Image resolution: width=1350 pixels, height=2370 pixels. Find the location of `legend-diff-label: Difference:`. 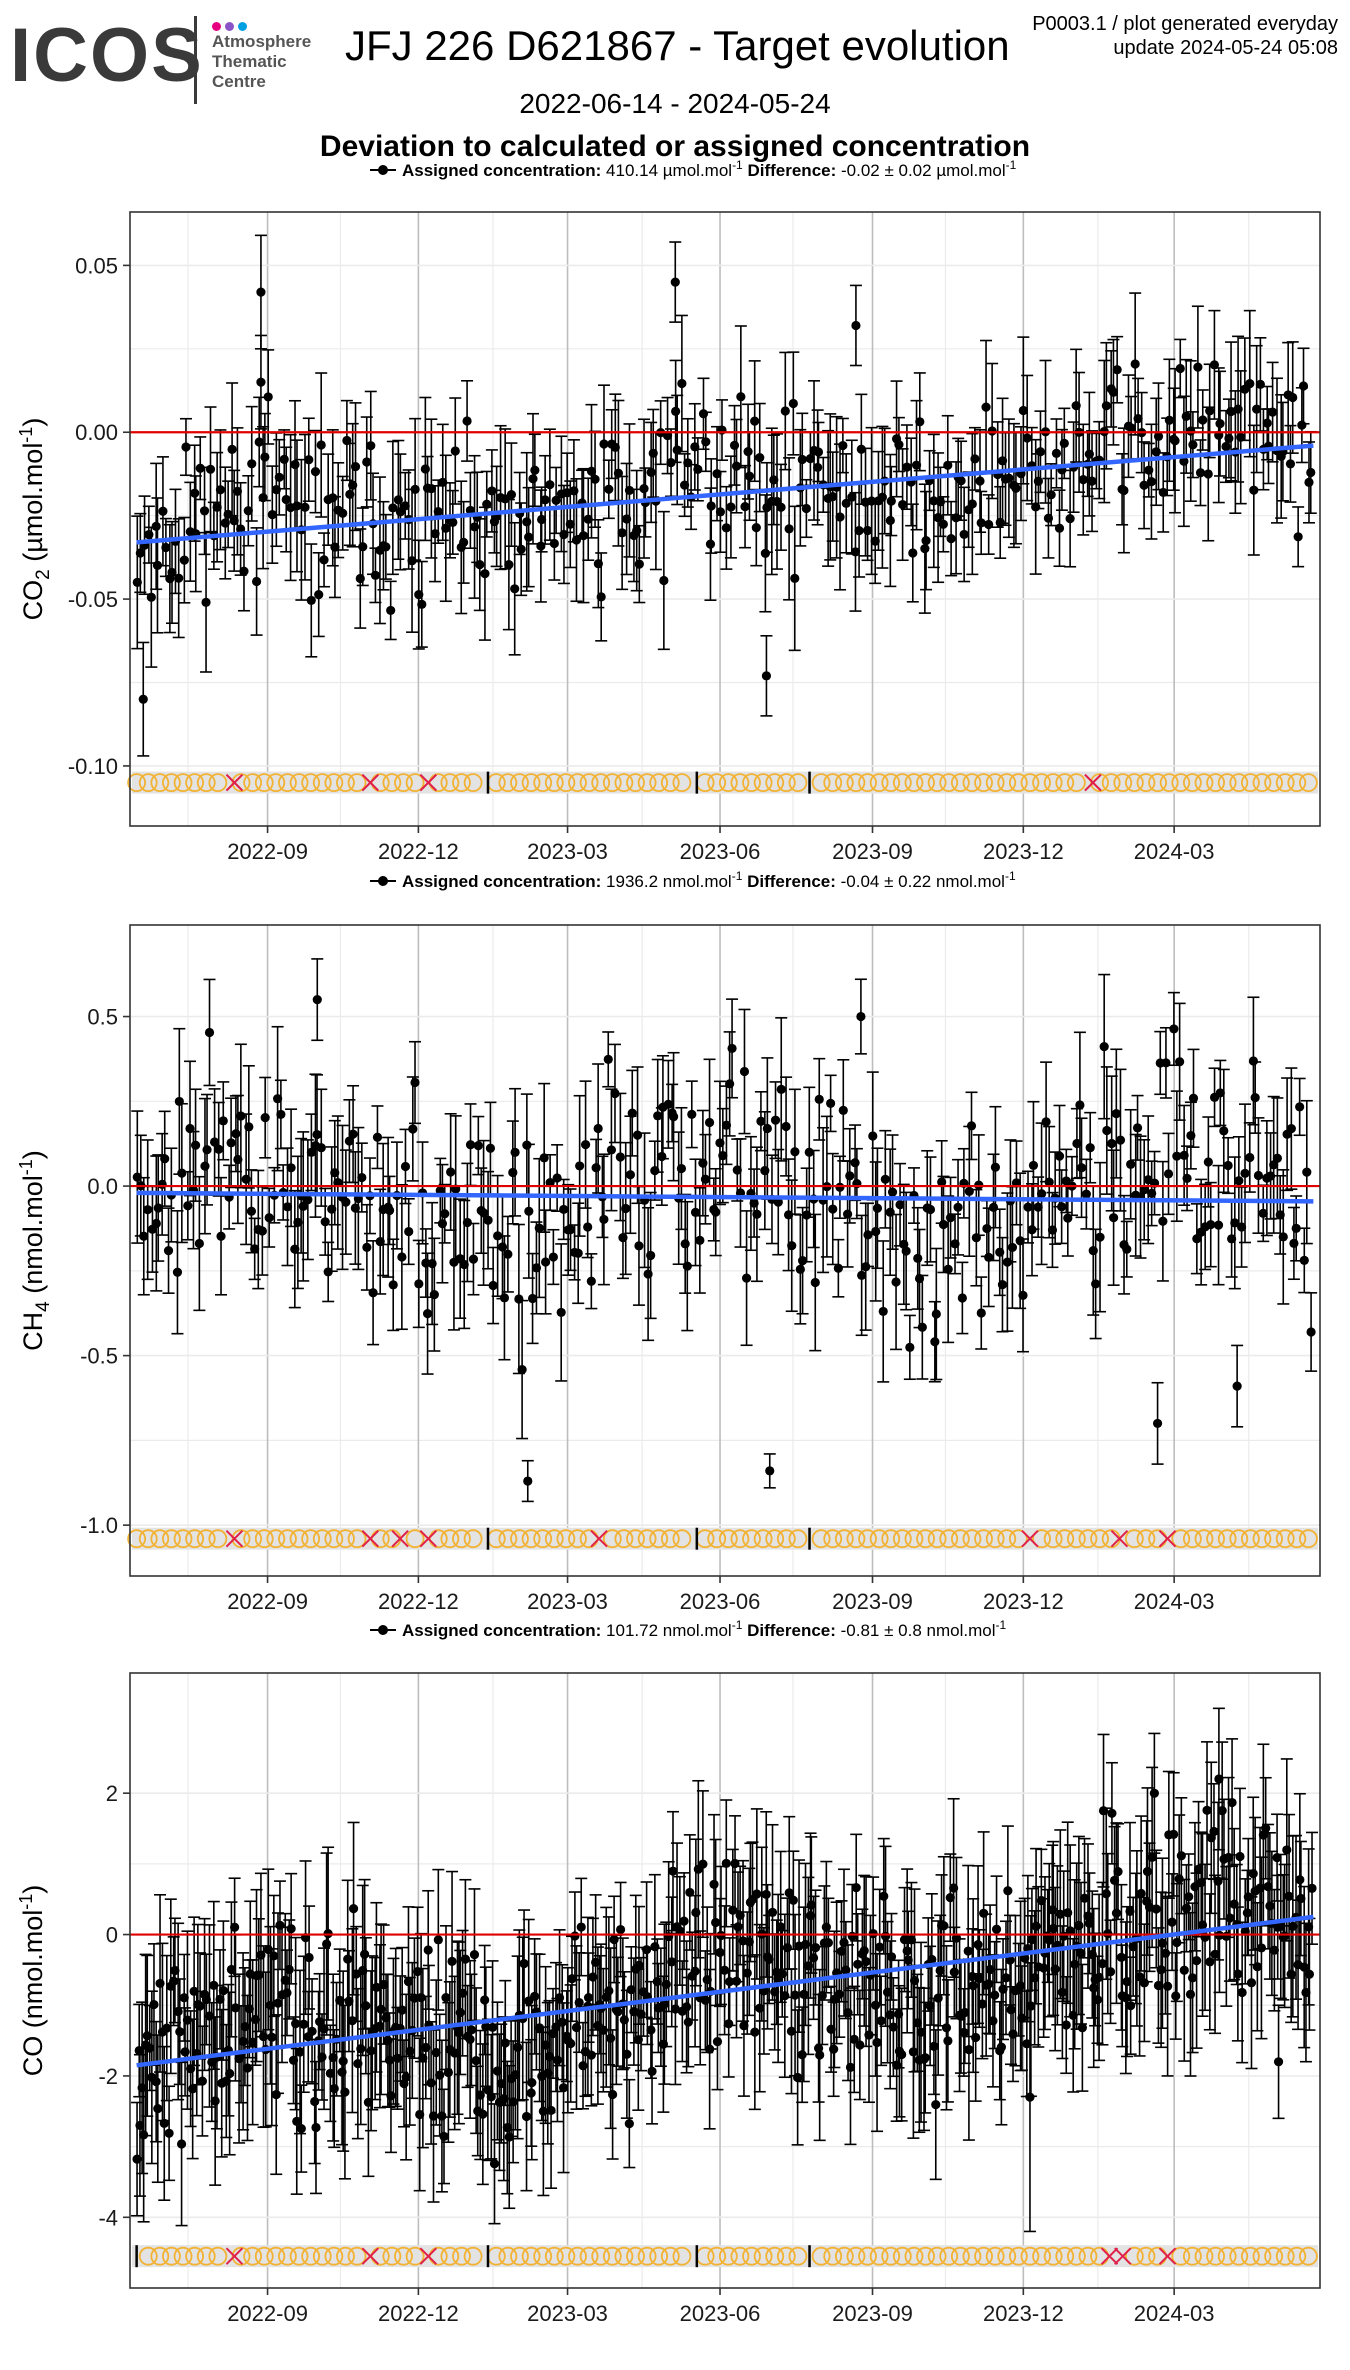

legend-diff-label: Difference: is located at coordinates (792, 170).